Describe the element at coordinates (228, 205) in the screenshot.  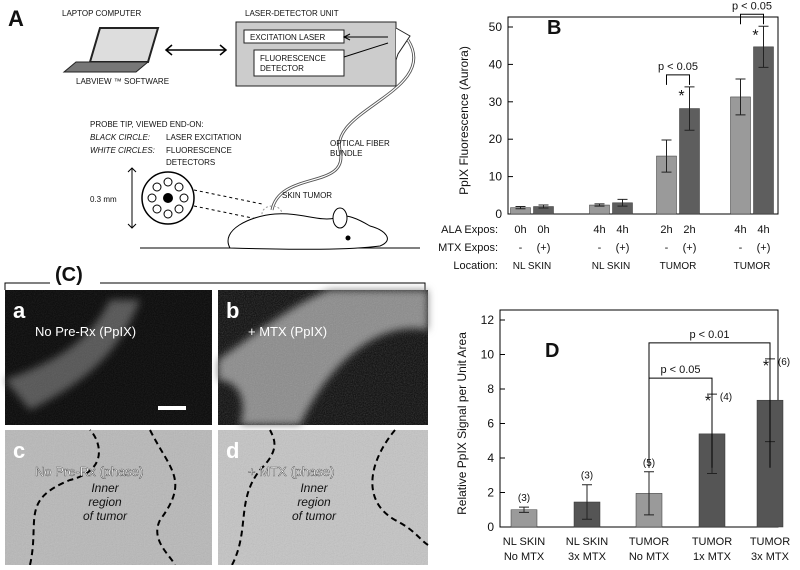
I see `dash-line` at that location.